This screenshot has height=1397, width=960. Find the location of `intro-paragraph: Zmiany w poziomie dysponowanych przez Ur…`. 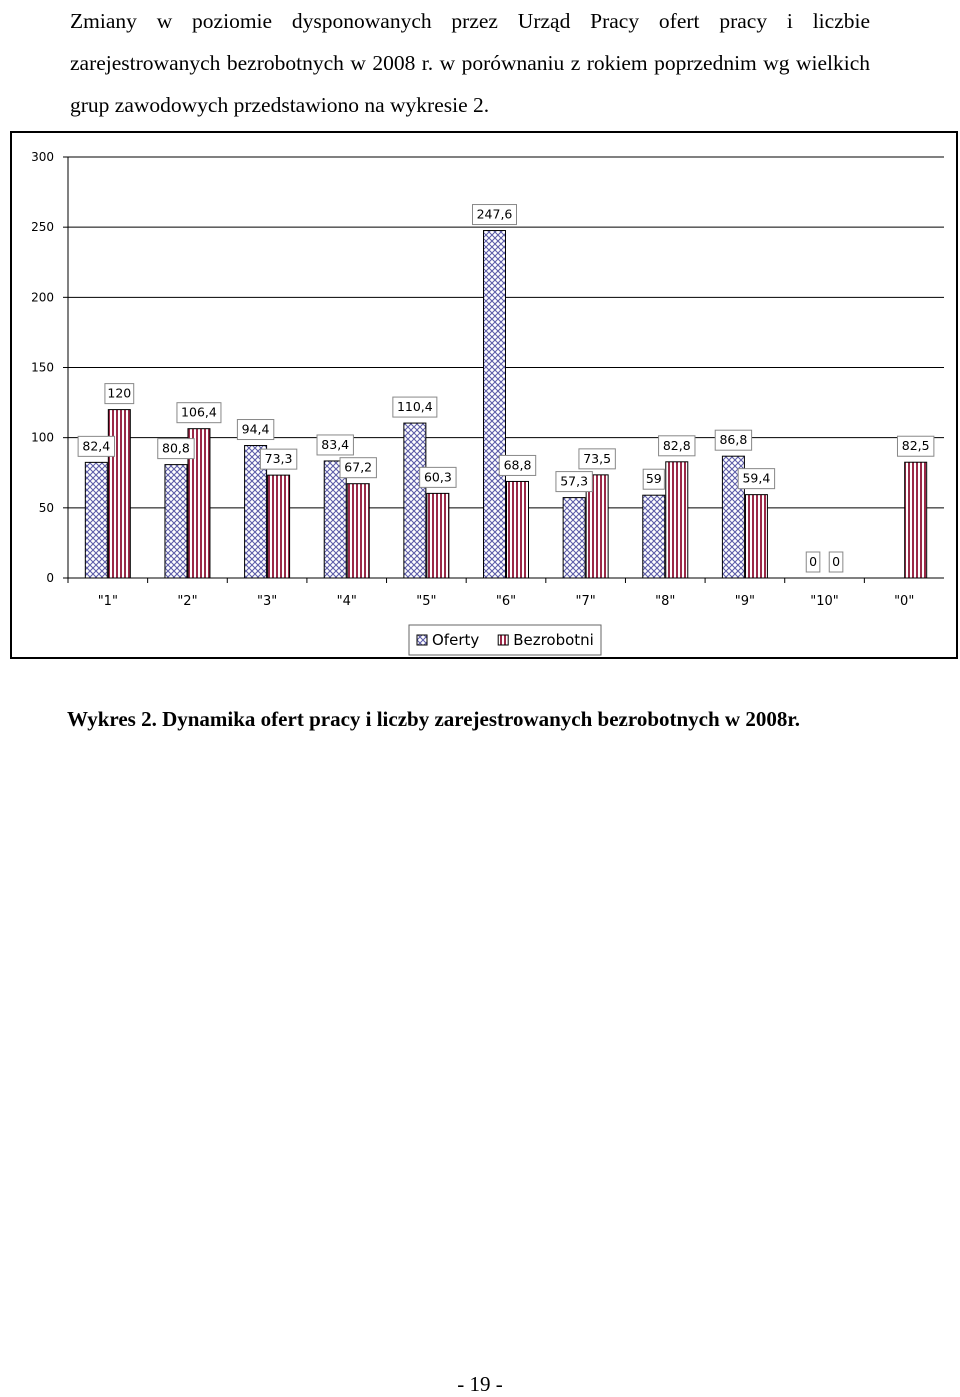

intro-paragraph: Zmiany w poziomie dysponowanych przez Ur… is located at coordinates (438, 63).